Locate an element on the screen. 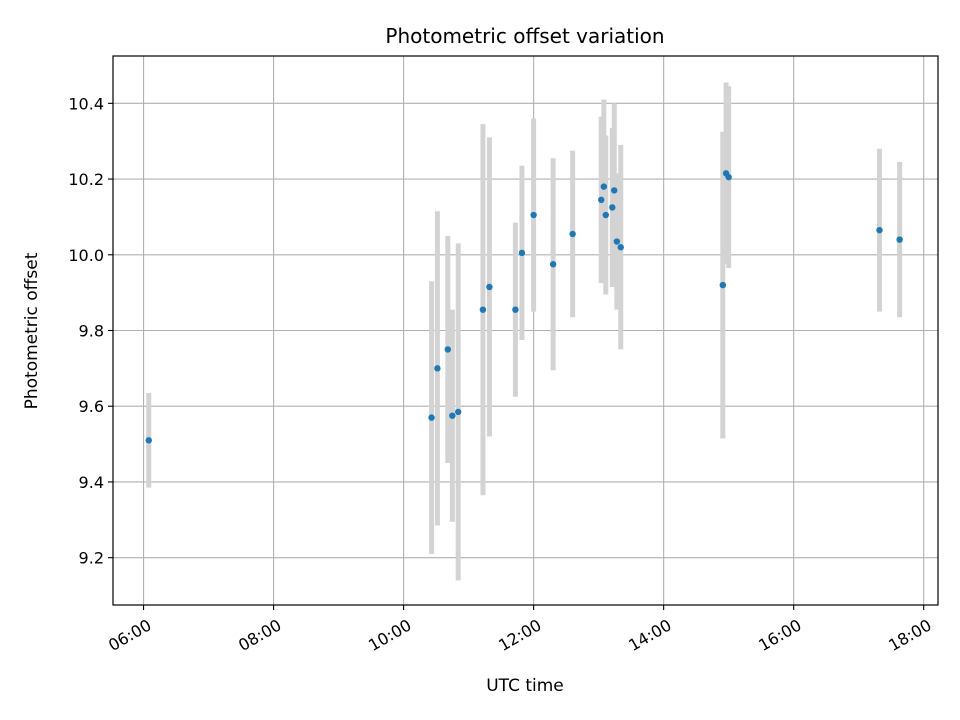  y-tick-label: 10.4 is located at coordinates (86, 103).